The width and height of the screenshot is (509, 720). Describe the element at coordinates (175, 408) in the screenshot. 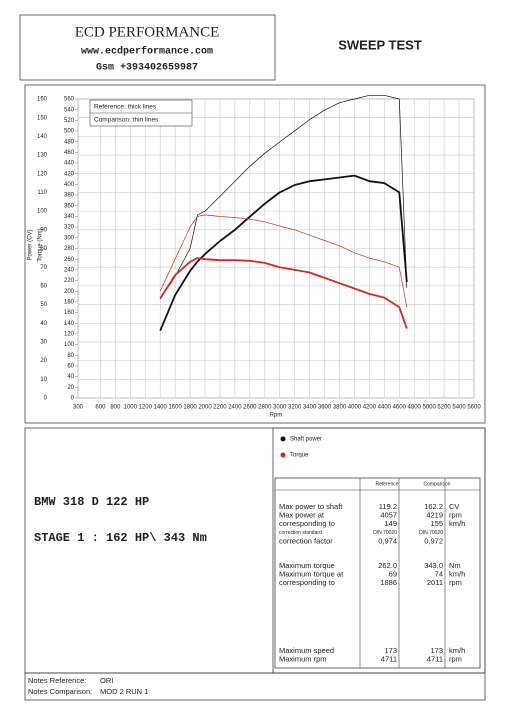

I see `x-tick-label: 1600` at that location.